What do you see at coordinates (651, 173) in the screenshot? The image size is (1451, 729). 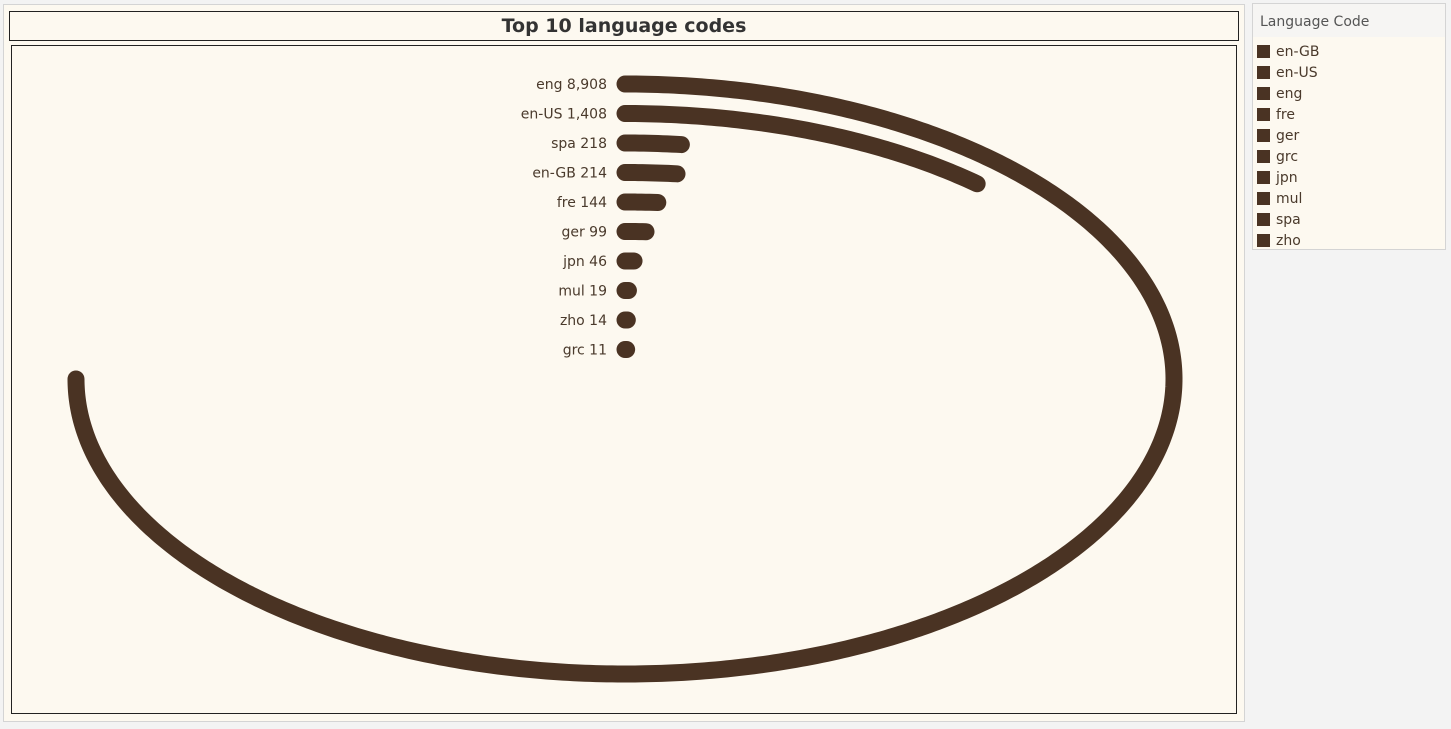 I see `bar-en-GB` at bounding box center [651, 173].